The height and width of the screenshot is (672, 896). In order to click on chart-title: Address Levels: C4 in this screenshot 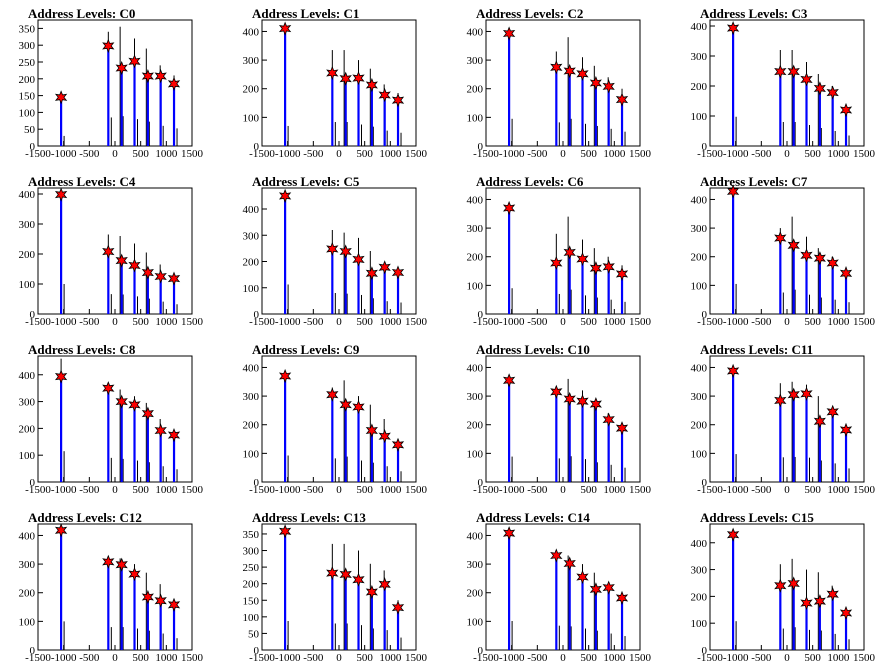, I will do `click(82, 181)`.